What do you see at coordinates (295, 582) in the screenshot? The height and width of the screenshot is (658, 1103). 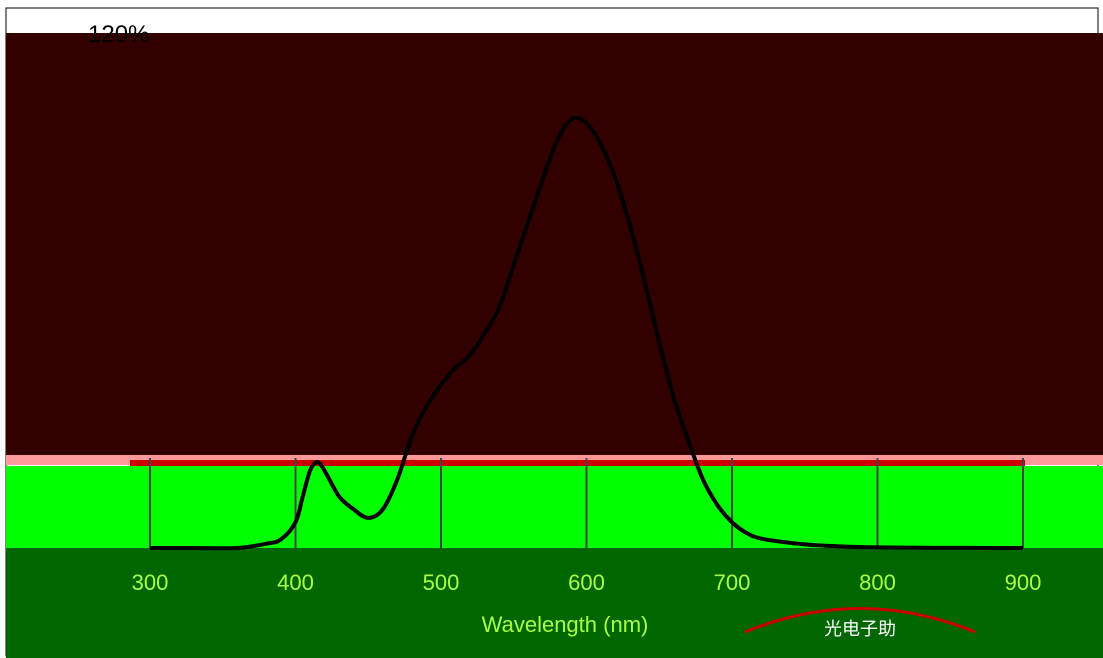 I see `x-tick-label-400: 400` at bounding box center [295, 582].